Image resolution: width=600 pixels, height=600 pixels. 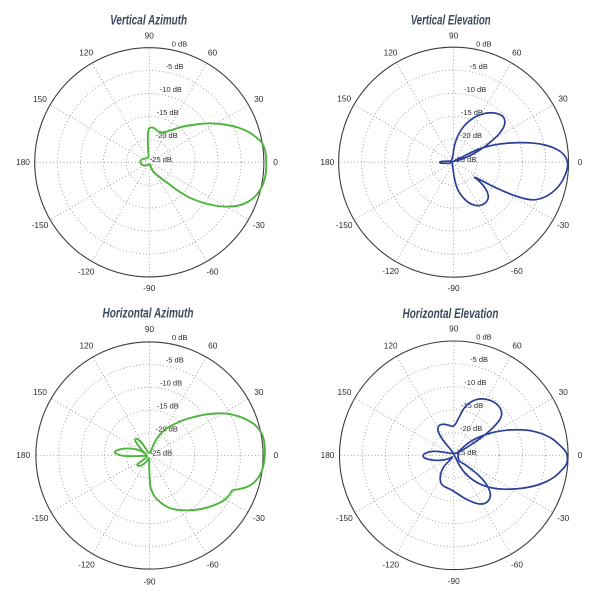 I want to click on svg-text: Vertical Elevation, so click(x=451, y=20).